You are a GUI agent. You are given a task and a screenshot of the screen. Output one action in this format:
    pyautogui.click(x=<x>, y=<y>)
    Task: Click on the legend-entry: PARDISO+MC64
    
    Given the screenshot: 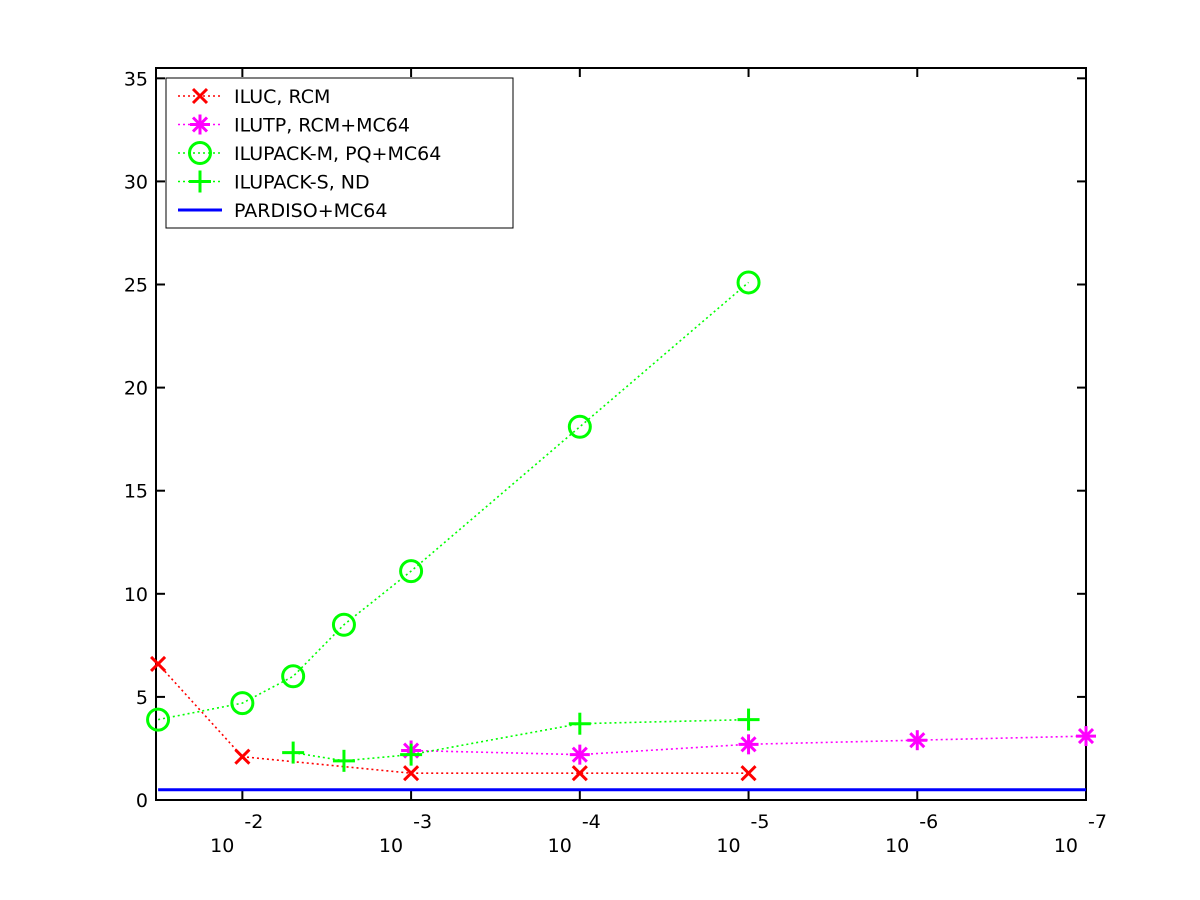 What is the action you would take?
    pyautogui.click(x=282, y=211)
    